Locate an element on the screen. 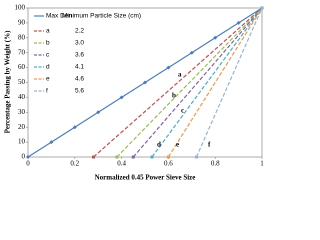 The height and width of the screenshot is (240, 320). legend-min-size: 2.2 is located at coordinates (79, 31).